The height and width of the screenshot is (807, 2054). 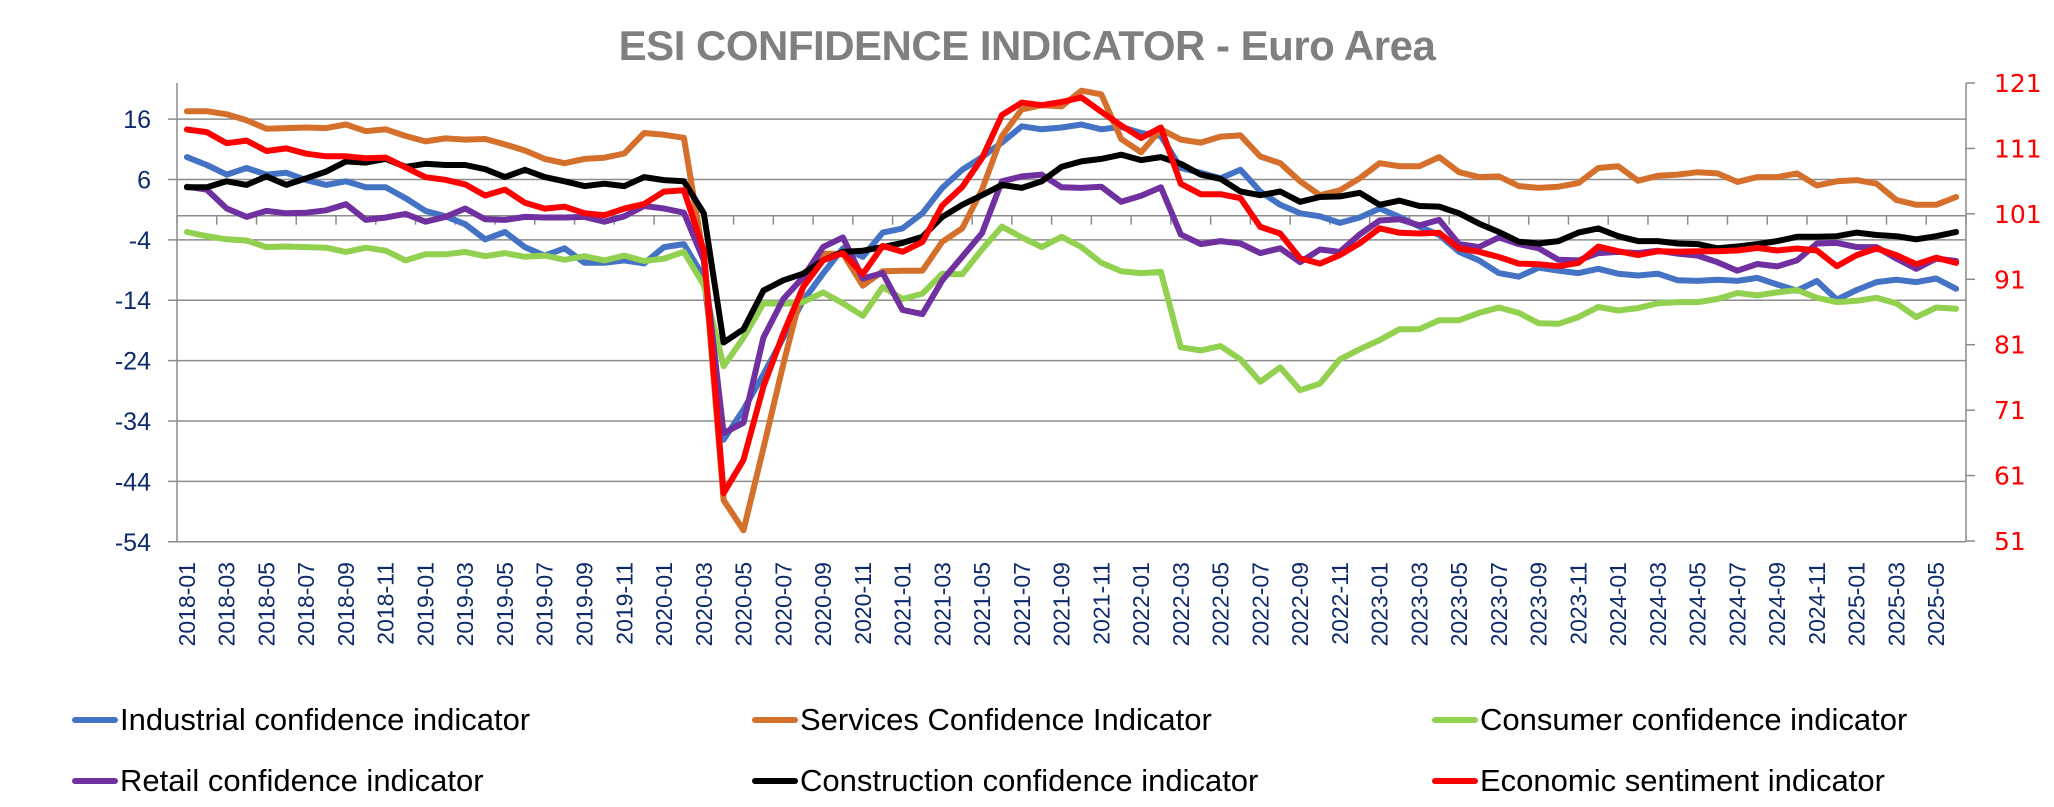 I want to click on x-axis-tick-label: 2025-05, so click(x=1936, y=604).